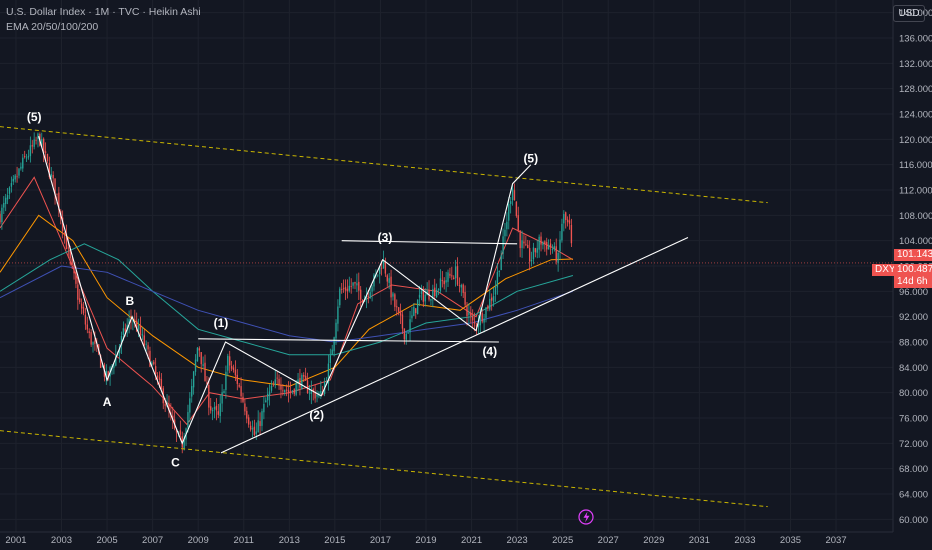 The width and height of the screenshot is (932, 550). What do you see at coordinates (334, 540) in the screenshot?
I see `time-tick-label: 2015` at bounding box center [334, 540].